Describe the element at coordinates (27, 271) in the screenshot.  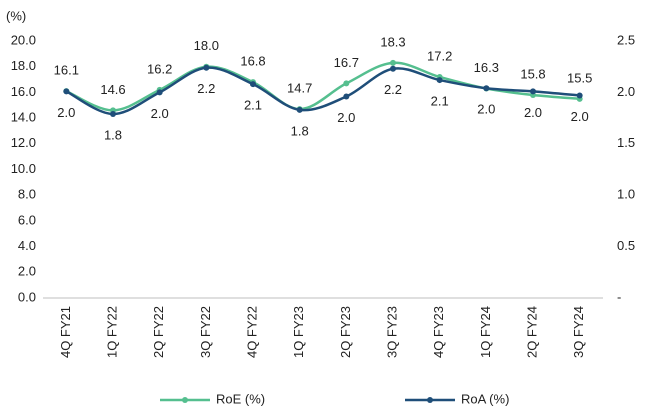
I see `y-tick-label: 2.0` at that location.